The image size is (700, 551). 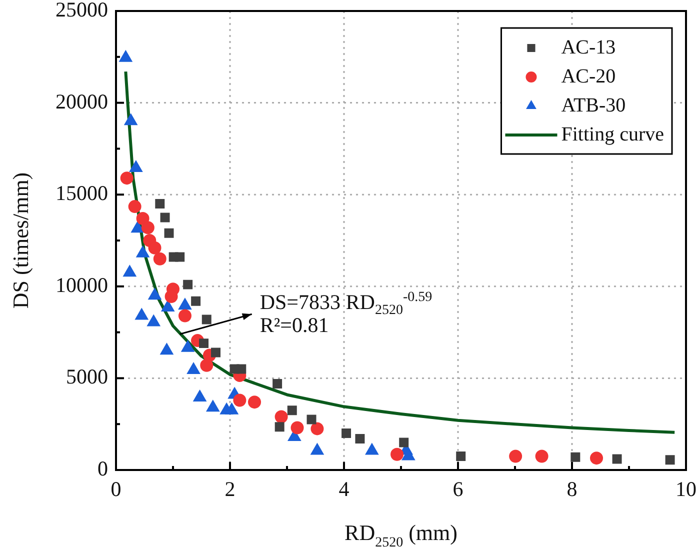 What do you see at coordinates (82, 101) in the screenshot?
I see `y-tick-label: 20000` at bounding box center [82, 101].